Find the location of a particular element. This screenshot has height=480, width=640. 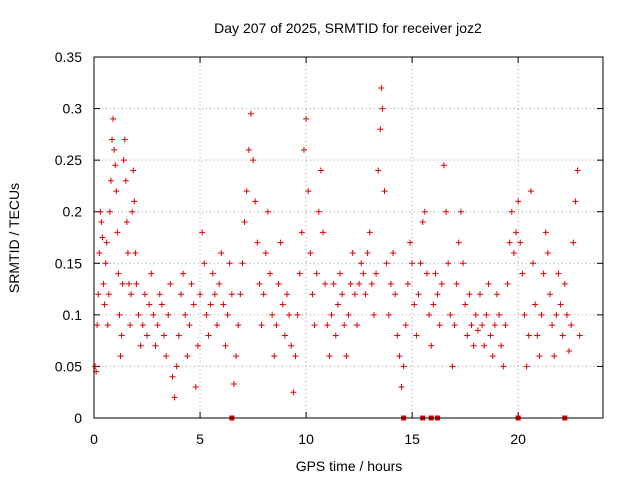

y-tick-label: 0 is located at coordinates (78, 418).